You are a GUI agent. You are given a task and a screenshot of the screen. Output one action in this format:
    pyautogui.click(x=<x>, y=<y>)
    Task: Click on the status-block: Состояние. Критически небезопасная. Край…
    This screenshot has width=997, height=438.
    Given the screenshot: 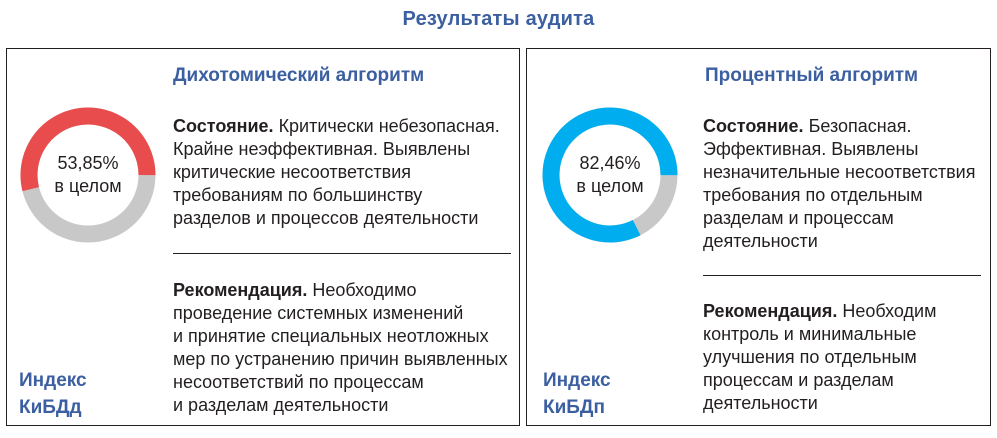 What is the action you would take?
    pyautogui.click(x=343, y=172)
    